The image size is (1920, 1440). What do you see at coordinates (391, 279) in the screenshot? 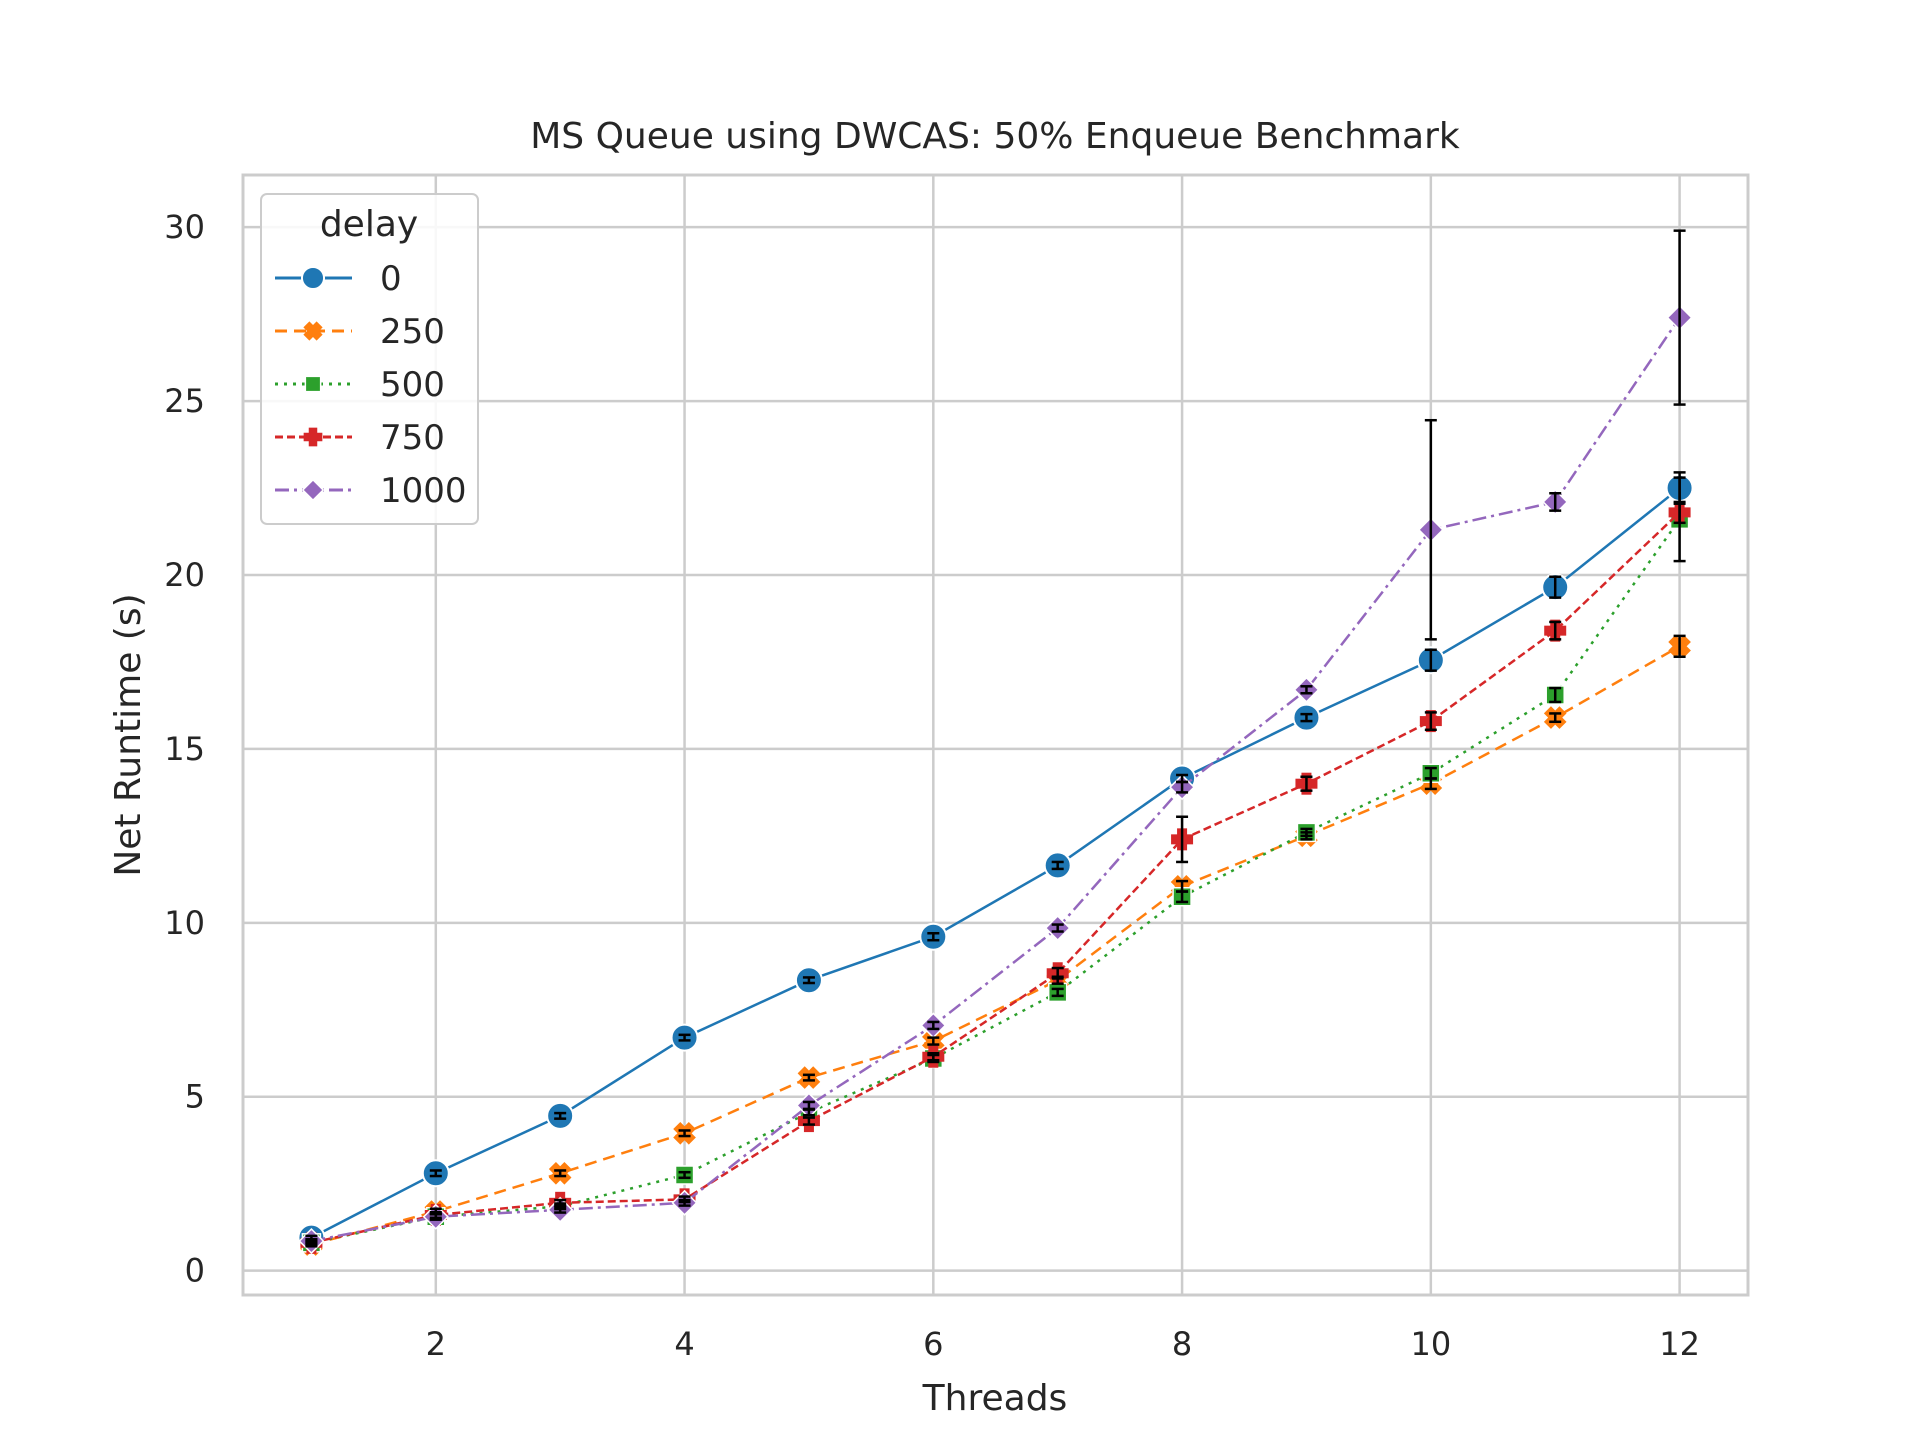
I see `legend-label: 0` at bounding box center [391, 279].